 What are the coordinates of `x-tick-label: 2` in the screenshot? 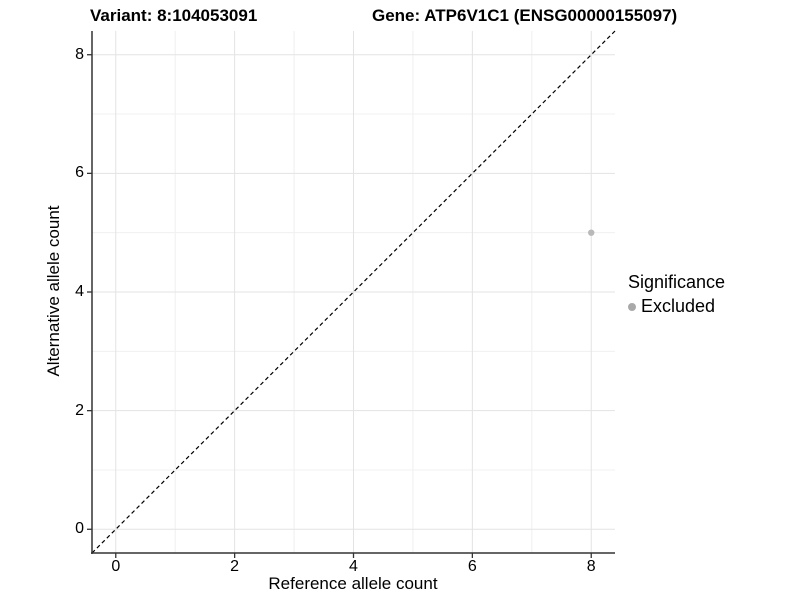 It's located at (235, 566).